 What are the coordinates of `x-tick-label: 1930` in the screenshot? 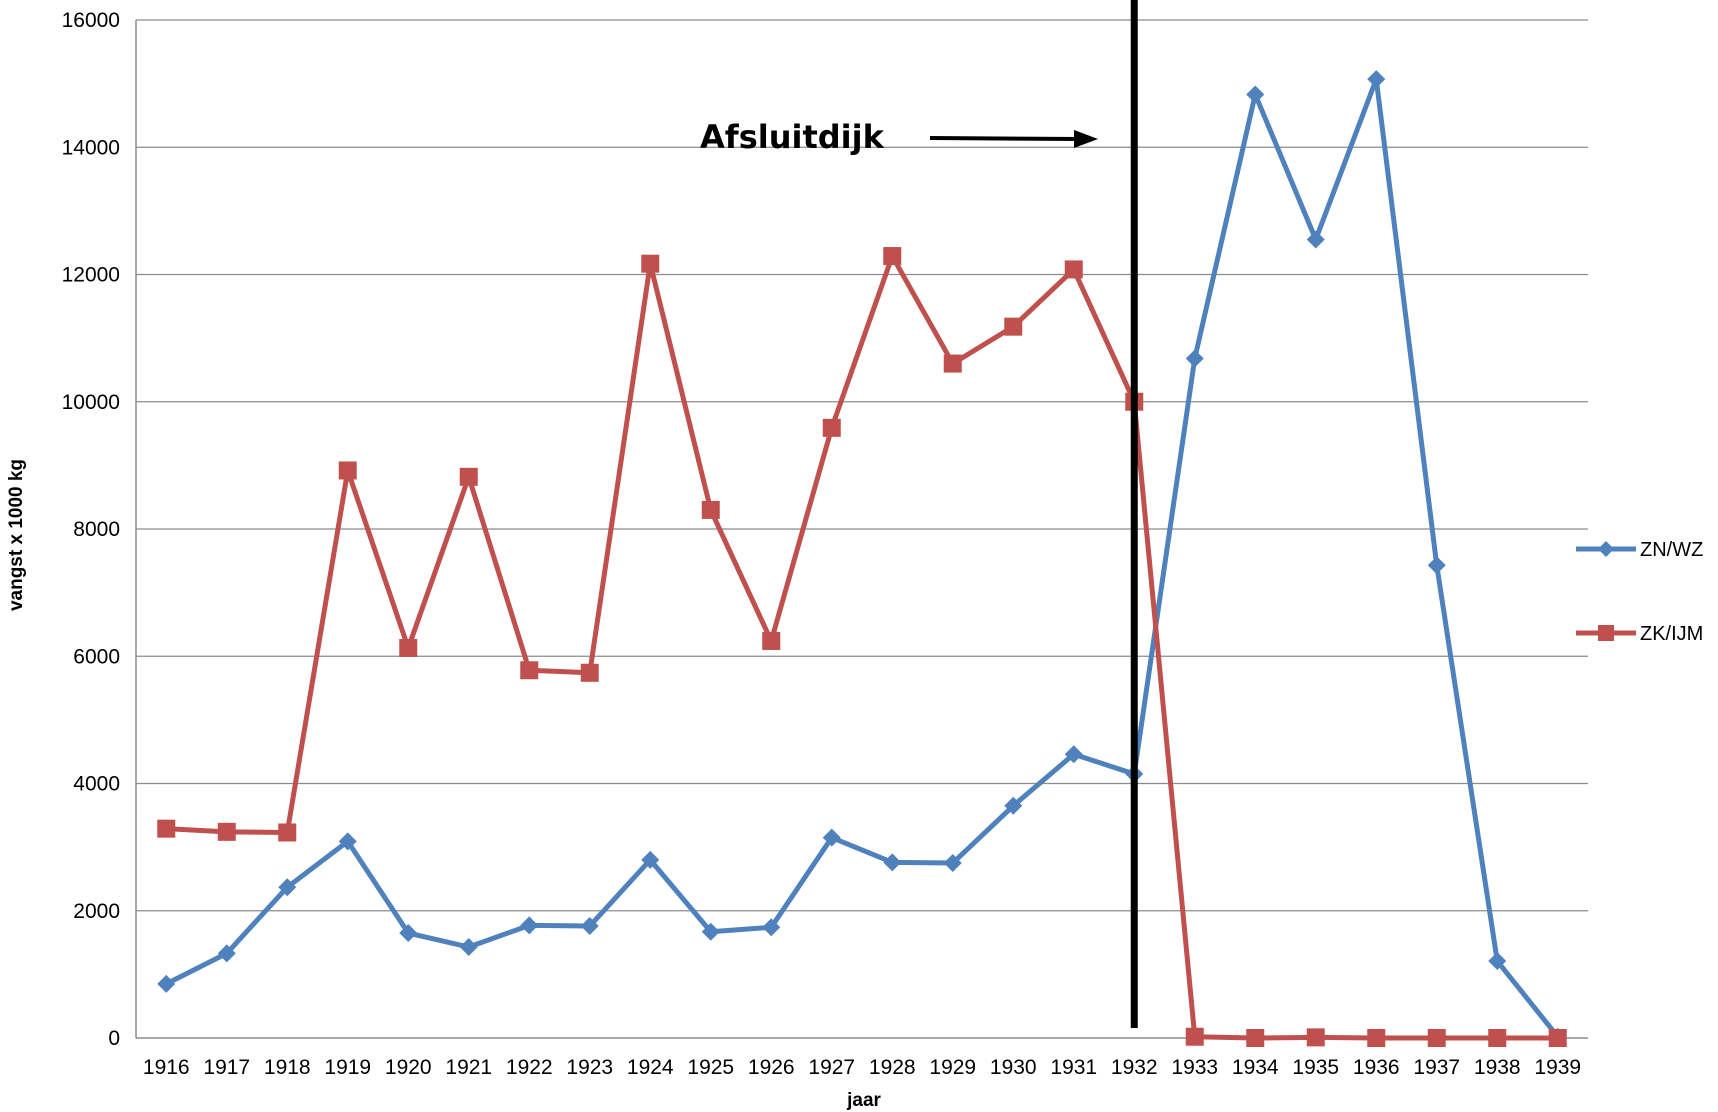 It's located at (1013, 1067).